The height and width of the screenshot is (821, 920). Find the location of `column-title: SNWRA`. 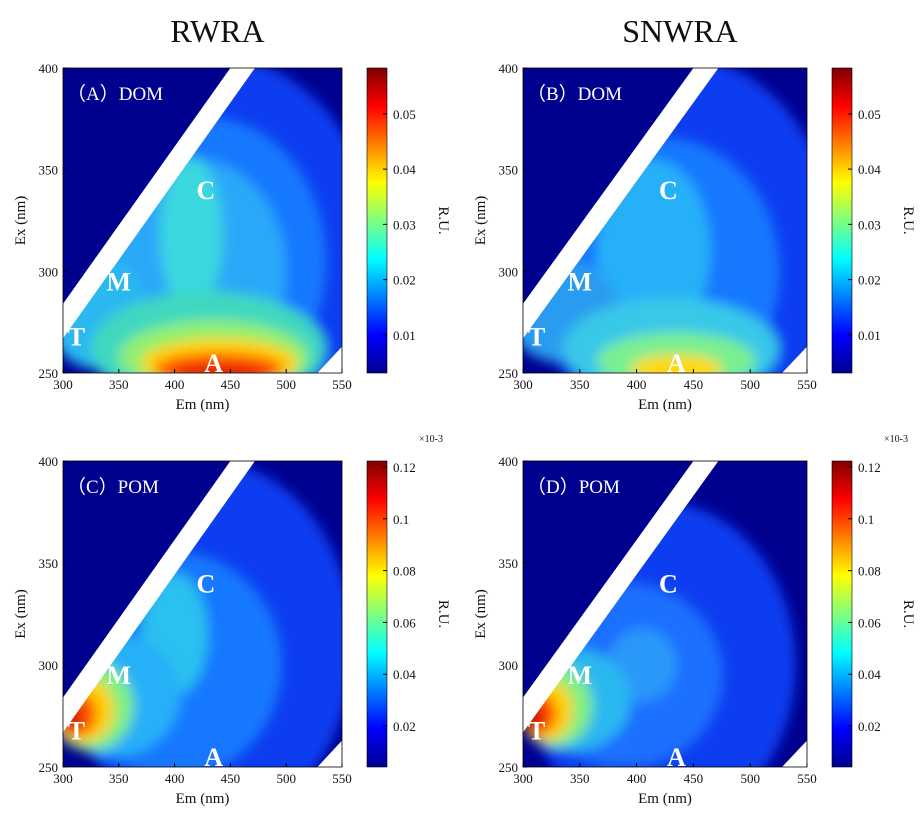

column-title: SNWRA is located at coordinates (680, 31).